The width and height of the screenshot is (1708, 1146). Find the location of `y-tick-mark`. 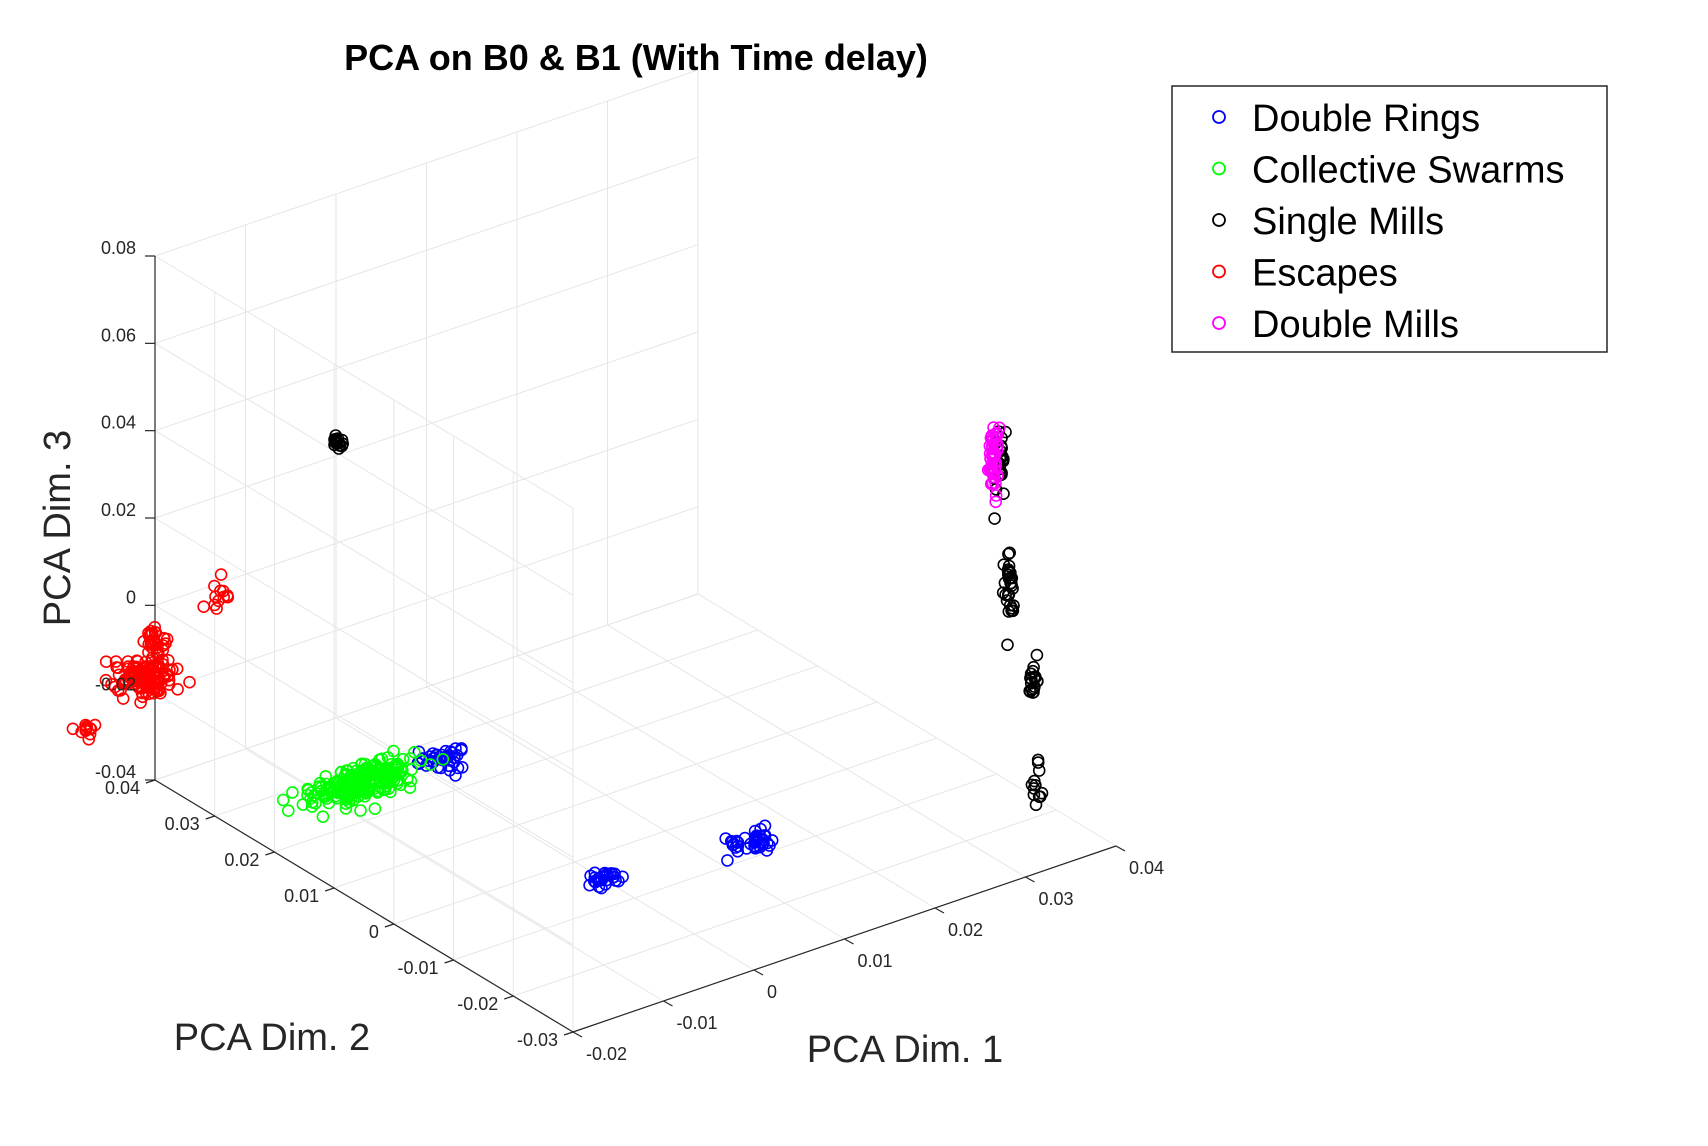

y-tick-mark is located at coordinates (329, 889).